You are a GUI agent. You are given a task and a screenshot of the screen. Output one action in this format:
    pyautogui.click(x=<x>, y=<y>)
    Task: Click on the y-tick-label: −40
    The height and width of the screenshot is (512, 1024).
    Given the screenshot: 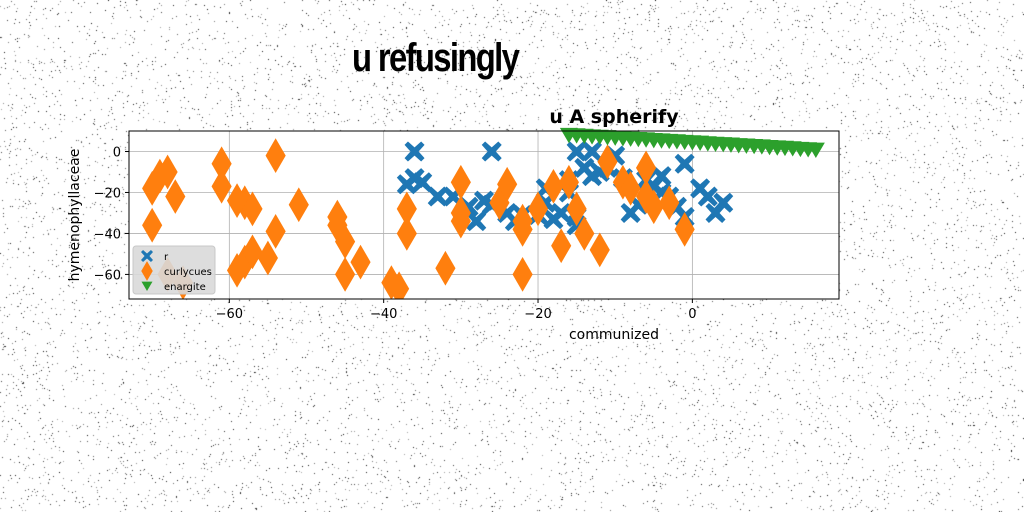 What is the action you would take?
    pyautogui.click(x=107, y=234)
    